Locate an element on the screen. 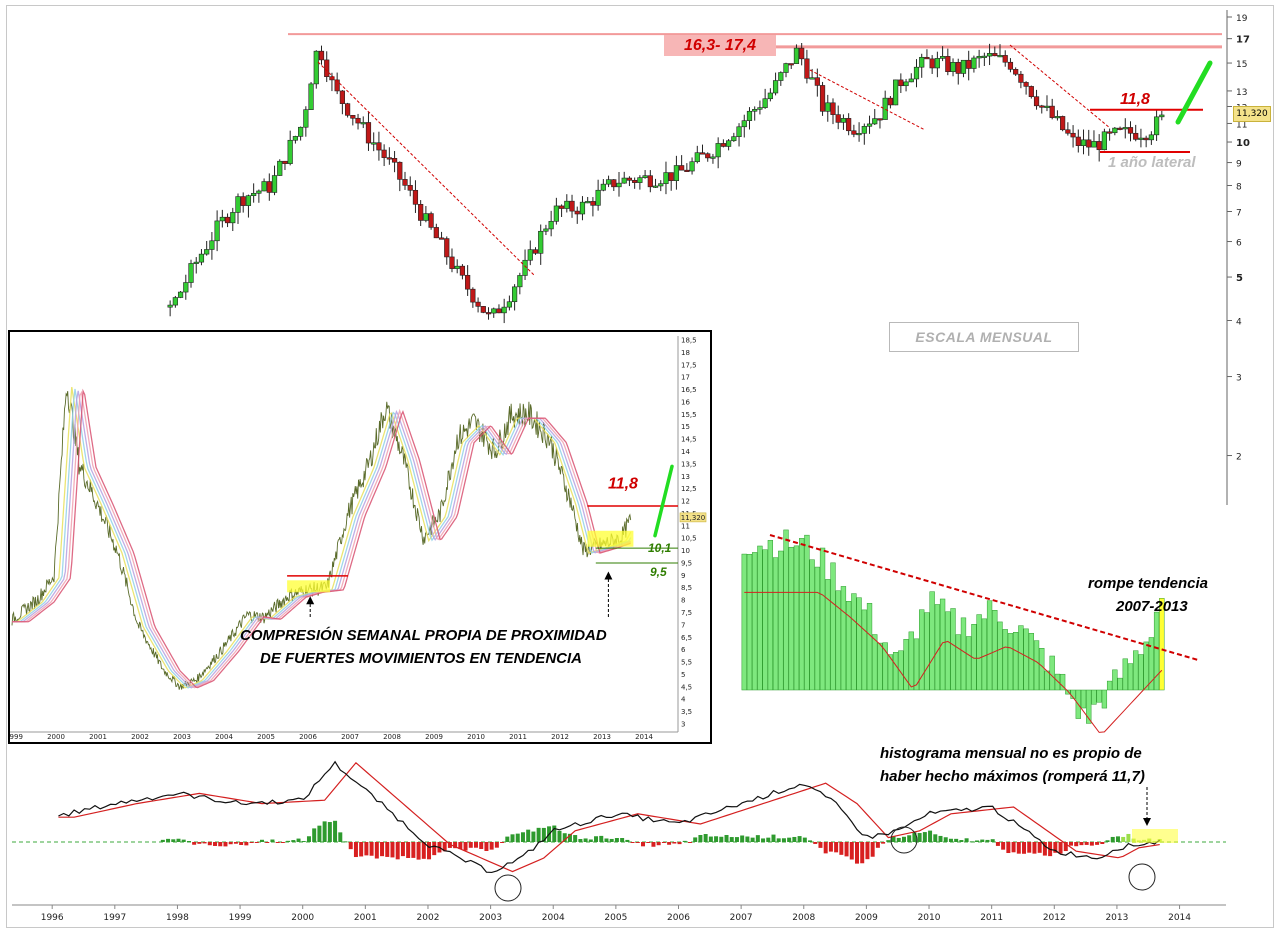  macd-pointer-arrowhead is located at coordinates (1147, 822).